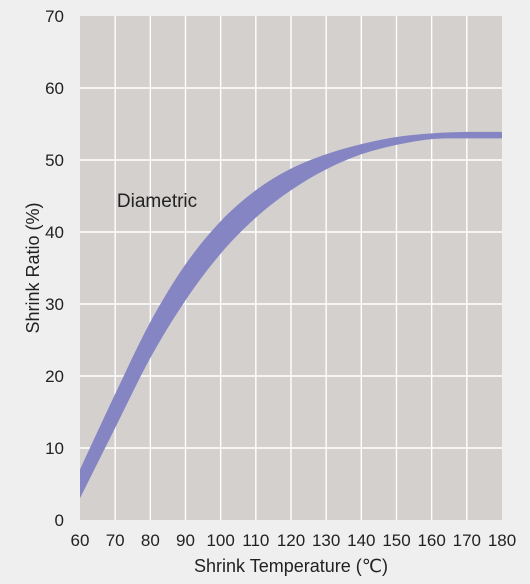 The width and height of the screenshot is (530, 584). I want to click on y-tick-label: 10, so click(54, 448).